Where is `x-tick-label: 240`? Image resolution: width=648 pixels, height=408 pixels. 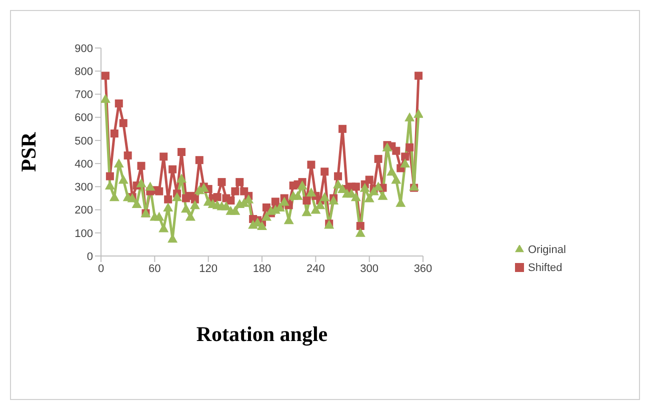
x-tick-label: 240 is located at coordinates (315, 268).